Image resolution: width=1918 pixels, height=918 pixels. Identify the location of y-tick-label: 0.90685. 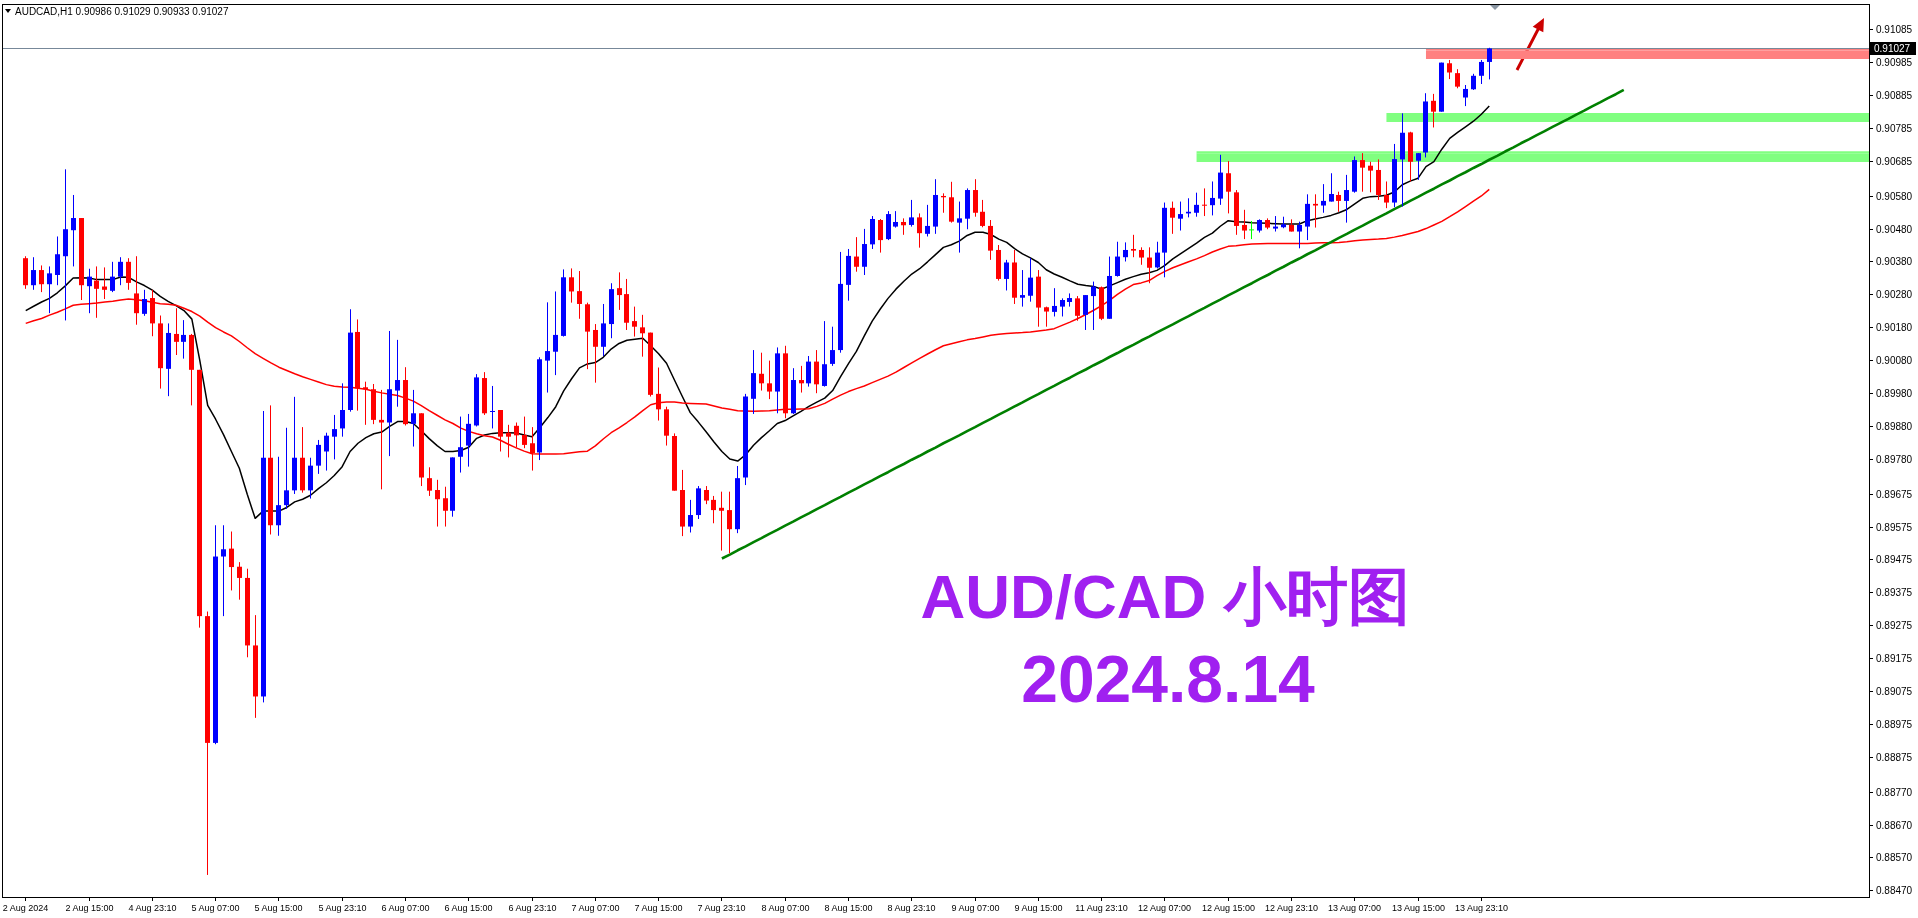
(1894, 161).